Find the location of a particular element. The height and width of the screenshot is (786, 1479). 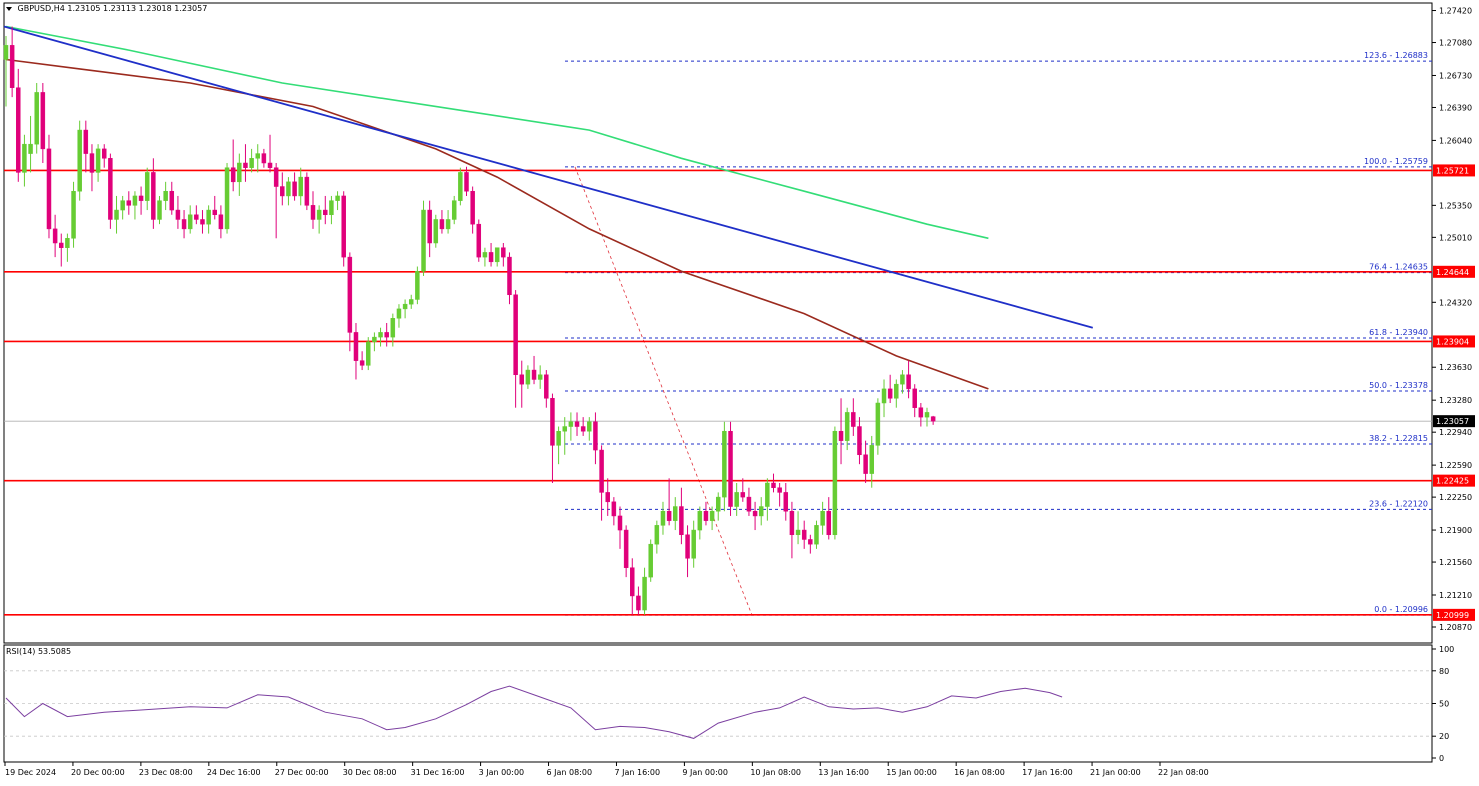

level-price-tag-label: 1.22425 is located at coordinates (1452, 481).